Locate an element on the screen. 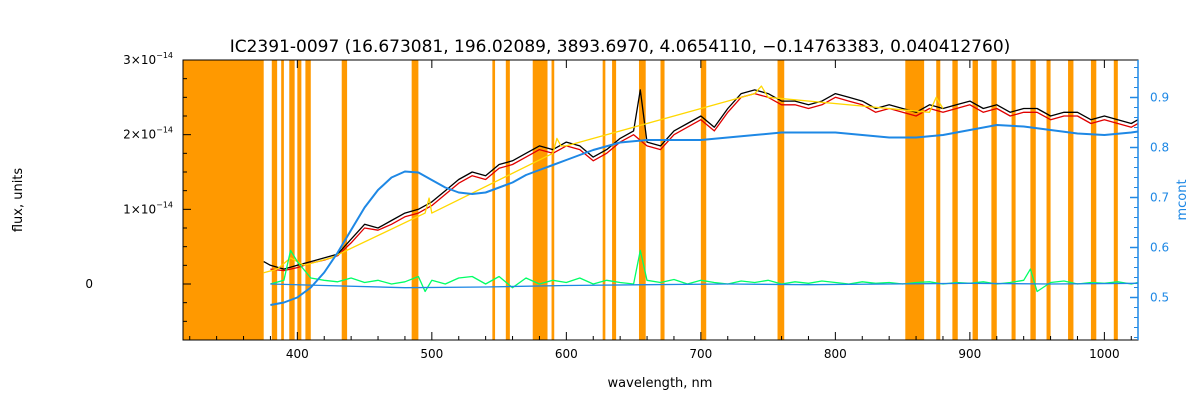  x-tick-label: 900 is located at coordinates (969, 354).